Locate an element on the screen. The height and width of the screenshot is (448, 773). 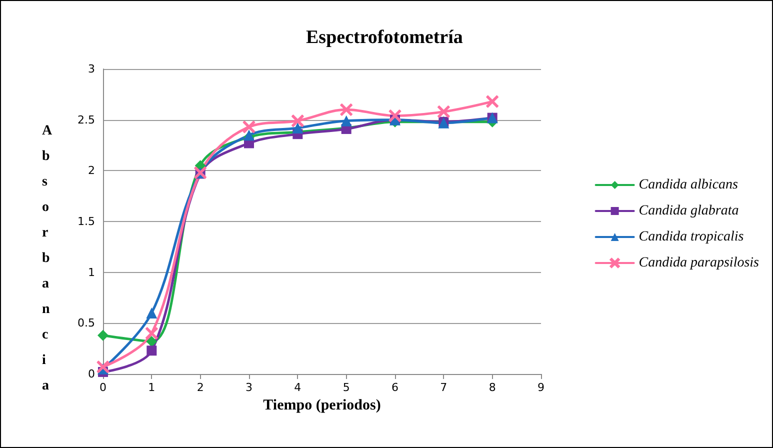
x-tick-label: 5 is located at coordinates (346, 387).